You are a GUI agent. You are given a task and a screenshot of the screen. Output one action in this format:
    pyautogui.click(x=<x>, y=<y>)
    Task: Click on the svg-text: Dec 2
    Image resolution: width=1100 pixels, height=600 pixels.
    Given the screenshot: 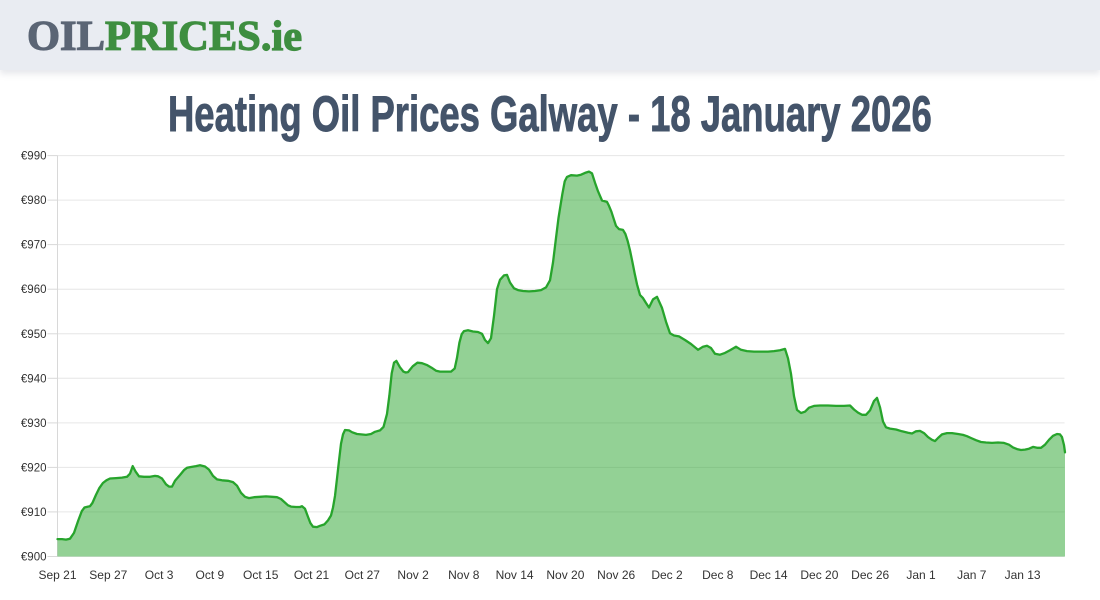 What is the action you would take?
    pyautogui.click(x=667, y=575)
    